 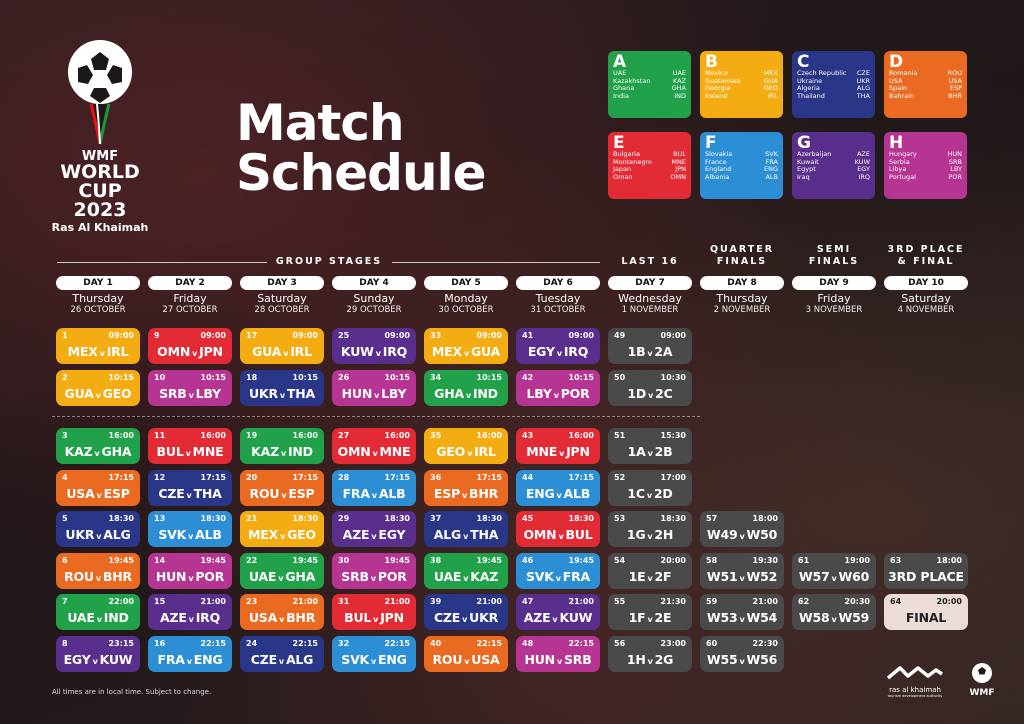 What do you see at coordinates (210, 576) in the screenshot?
I see `team-away: POR` at bounding box center [210, 576].